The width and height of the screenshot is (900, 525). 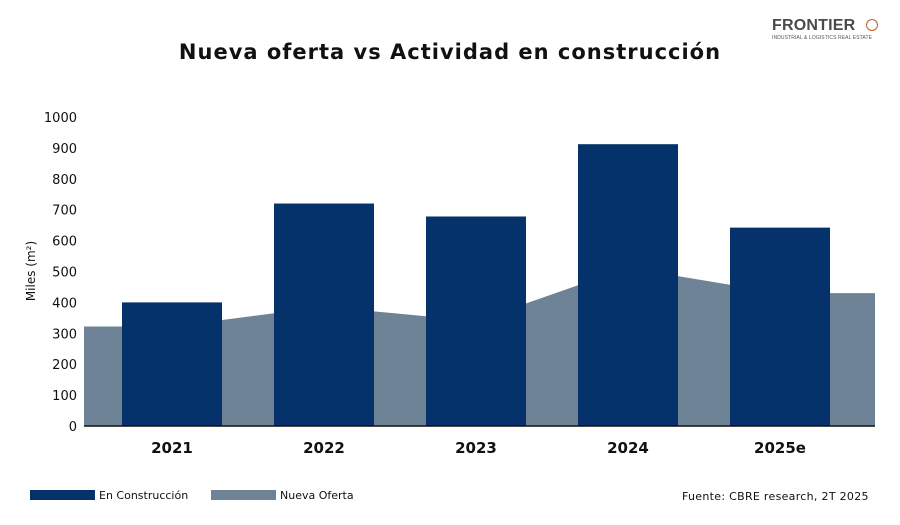 I want to click on x-tick-label-2024: 2024, so click(x=628, y=448).